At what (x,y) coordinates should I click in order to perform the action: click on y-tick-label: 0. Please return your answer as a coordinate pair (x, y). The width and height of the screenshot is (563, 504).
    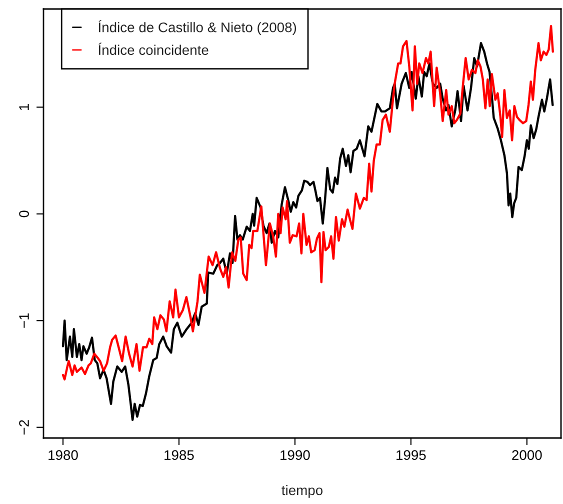
    Looking at the image, I should click on (24, 214).